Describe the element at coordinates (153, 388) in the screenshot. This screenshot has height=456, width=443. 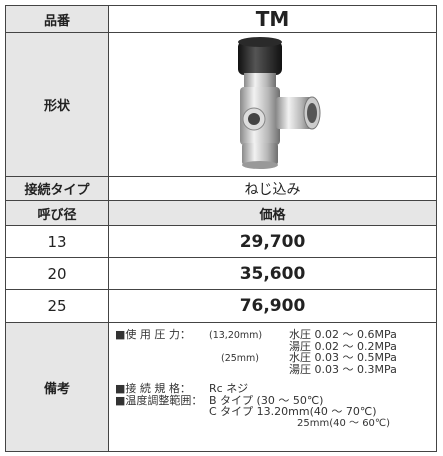
I see `note-head: ■接 続 規 格：` at that location.